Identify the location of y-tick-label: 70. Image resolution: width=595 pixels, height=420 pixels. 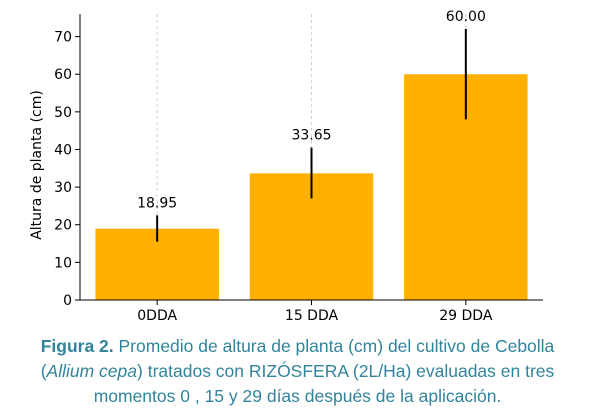
(63, 38).